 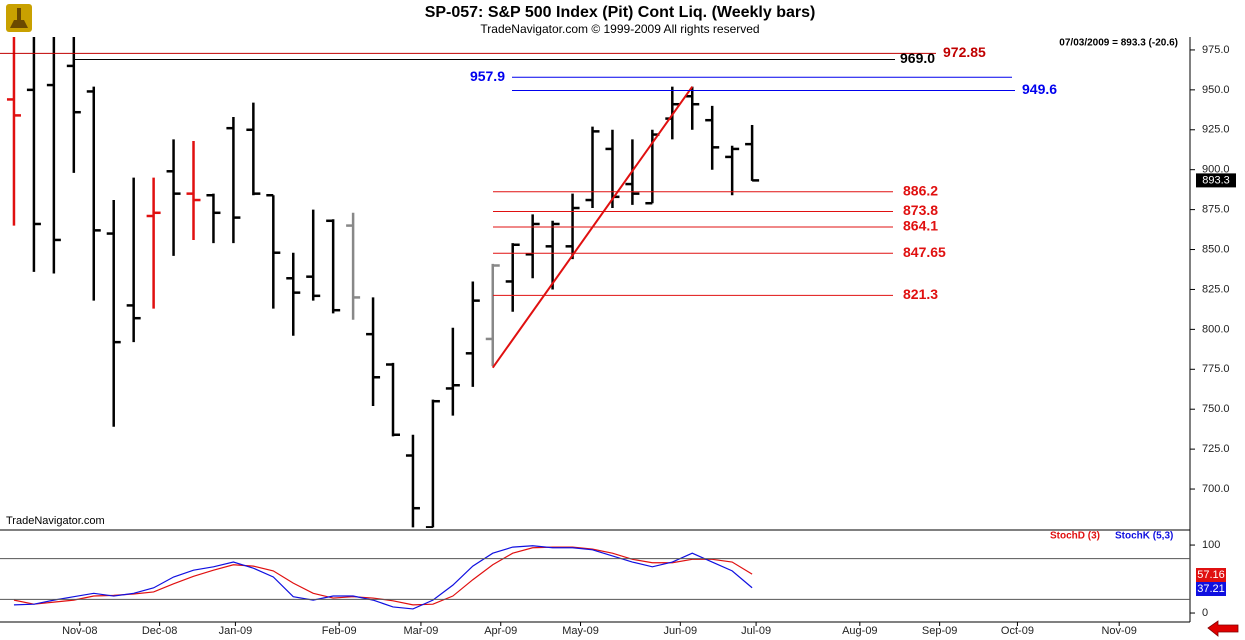 I want to click on level-label: 821.3, so click(x=920, y=294).